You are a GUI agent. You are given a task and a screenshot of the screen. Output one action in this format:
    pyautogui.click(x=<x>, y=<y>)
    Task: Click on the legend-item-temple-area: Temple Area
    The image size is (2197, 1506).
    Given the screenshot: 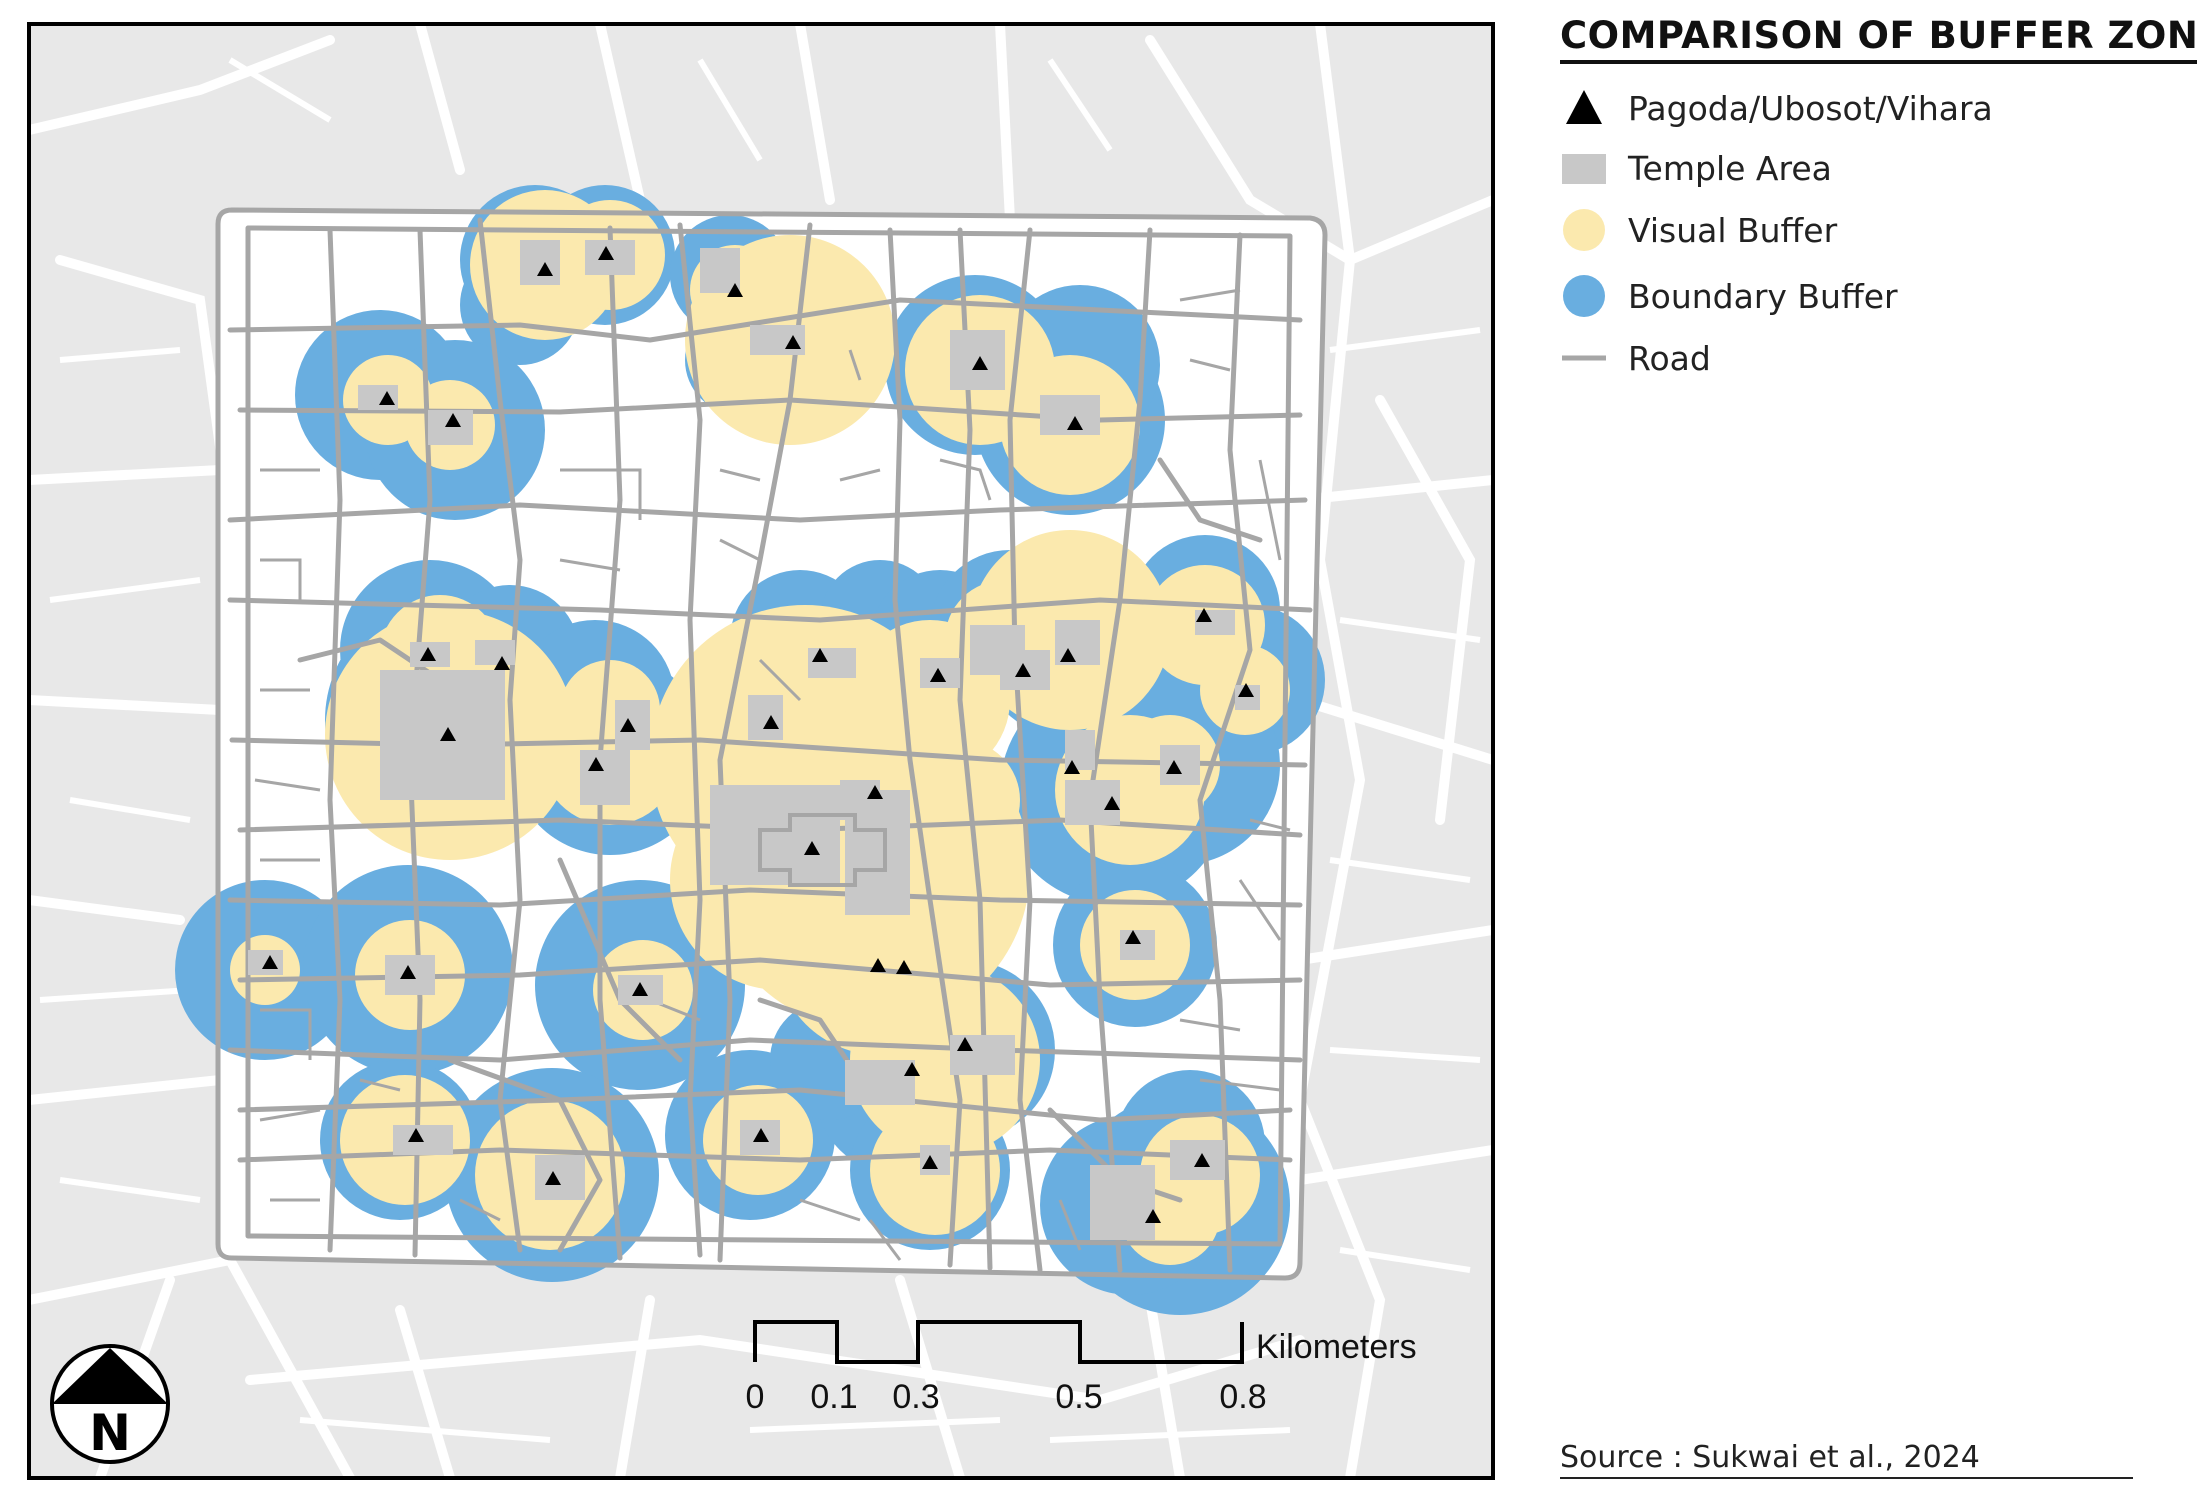 What is the action you would take?
    pyautogui.click(x=1696, y=168)
    